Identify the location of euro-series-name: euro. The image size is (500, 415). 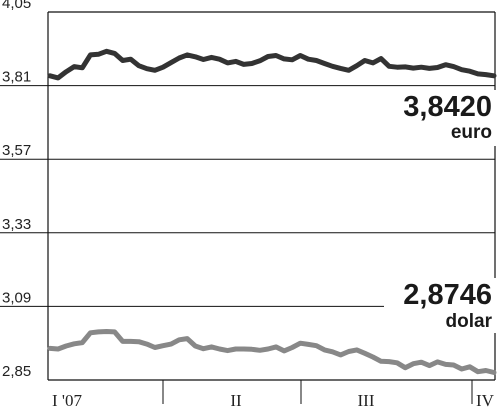
(471, 132).